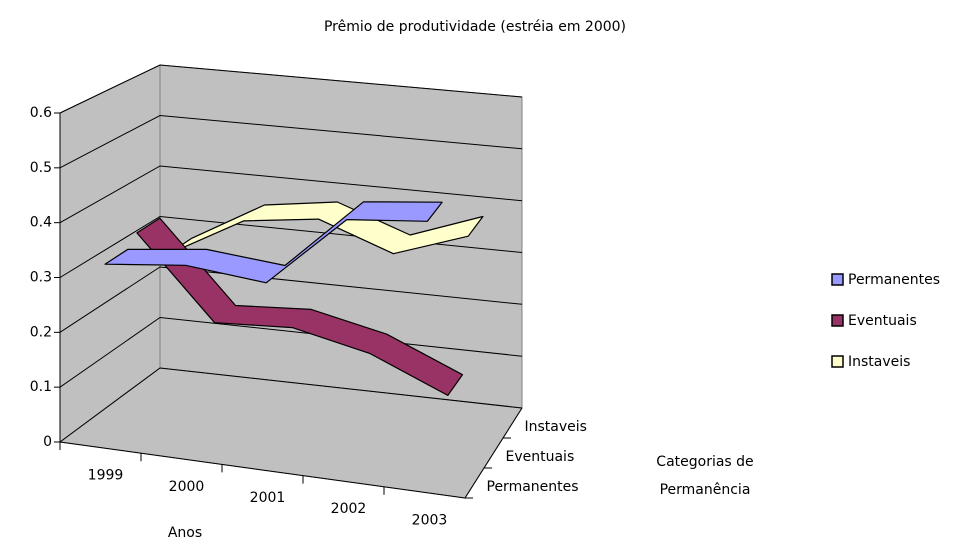 The height and width of the screenshot is (545, 953). What do you see at coordinates (882, 321) in the screenshot?
I see `legend-label: Eventuais` at bounding box center [882, 321].